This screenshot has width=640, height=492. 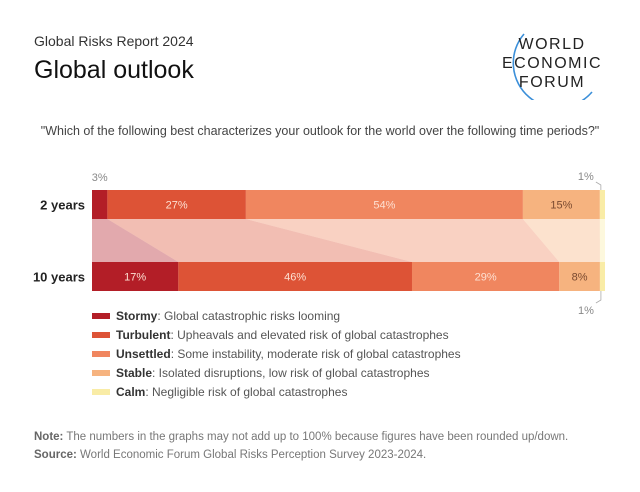 I want to click on legend-name: Unsettled, so click(x=143, y=354).